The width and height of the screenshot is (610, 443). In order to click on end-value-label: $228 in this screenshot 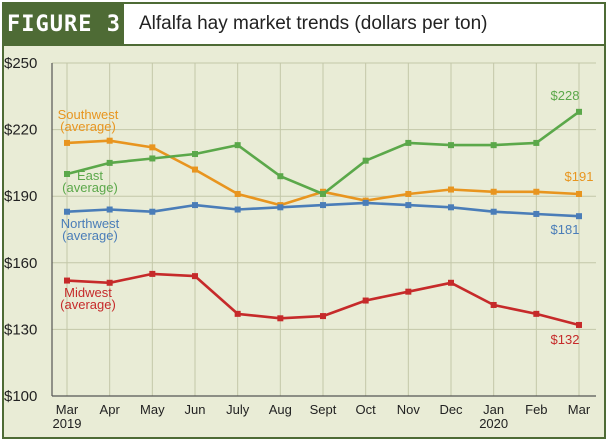, I will do `click(565, 95)`.